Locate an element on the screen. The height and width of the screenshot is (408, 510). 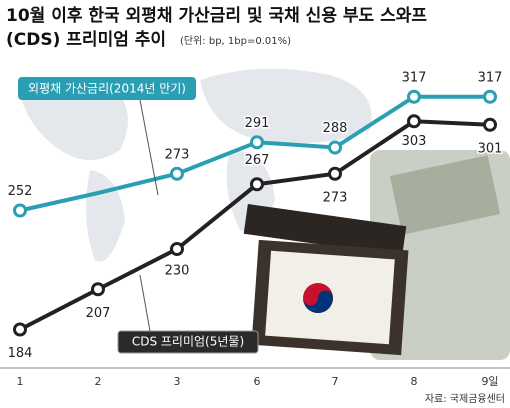
legend-label: 외평채 가산금리(2014년 만기) is located at coordinates (107, 89).